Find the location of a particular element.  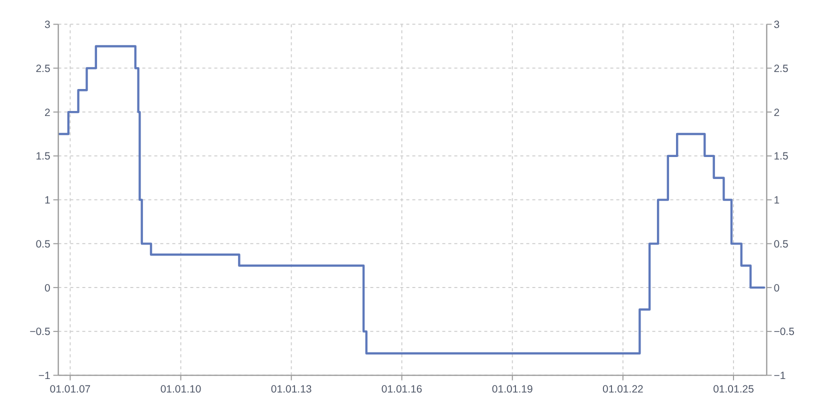

y2-tick-label: 3 is located at coordinates (777, 25).